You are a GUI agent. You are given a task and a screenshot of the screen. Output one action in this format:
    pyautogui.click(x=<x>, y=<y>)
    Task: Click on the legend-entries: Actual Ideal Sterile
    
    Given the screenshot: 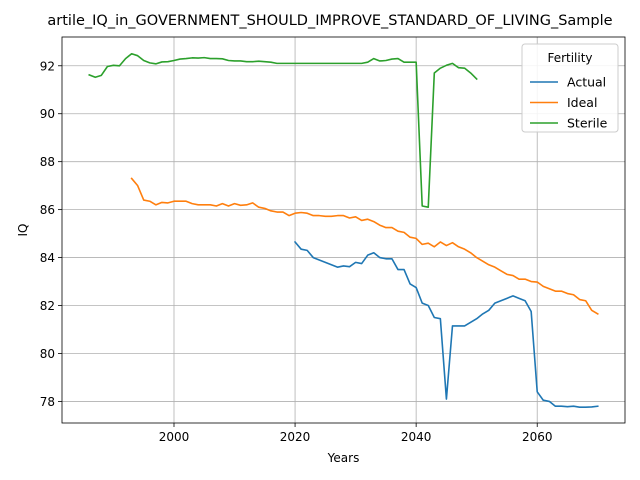 What is the action you would take?
    pyautogui.click(x=569, y=103)
    